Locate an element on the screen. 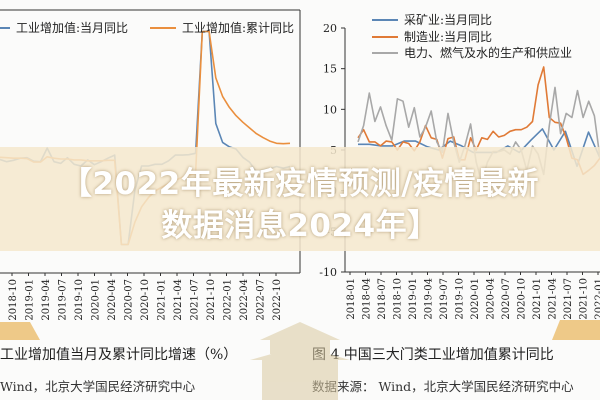  x-tick-label: 2018-01 is located at coordinates (351, 299).